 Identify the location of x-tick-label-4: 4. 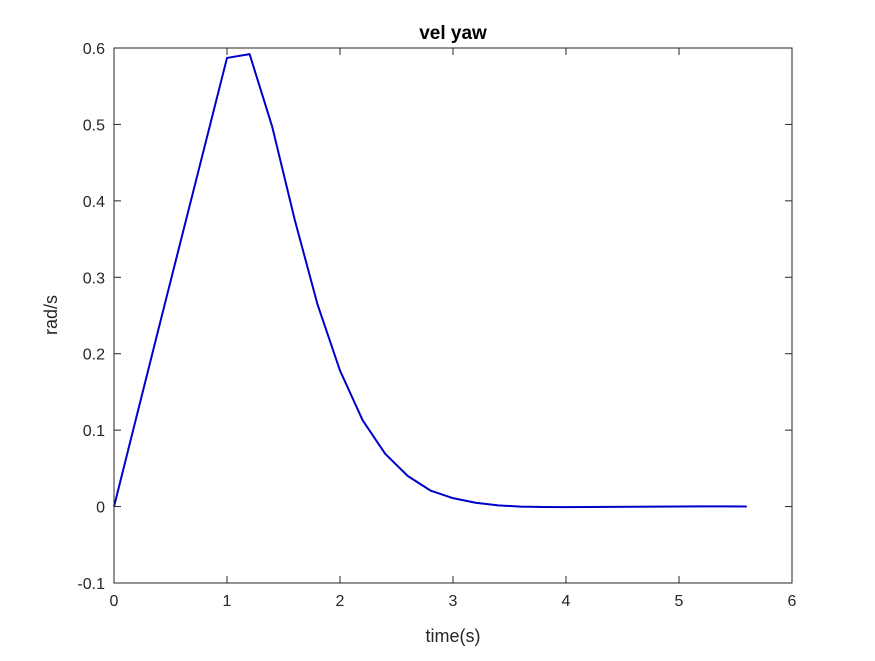
(566, 601).